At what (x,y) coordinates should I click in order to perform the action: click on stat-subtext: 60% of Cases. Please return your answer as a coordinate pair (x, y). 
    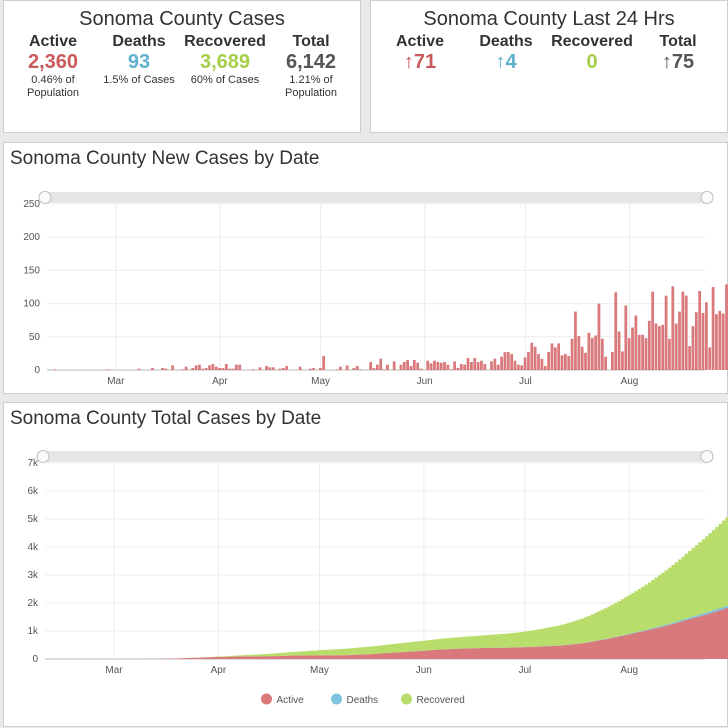
    Looking at the image, I should click on (225, 80).